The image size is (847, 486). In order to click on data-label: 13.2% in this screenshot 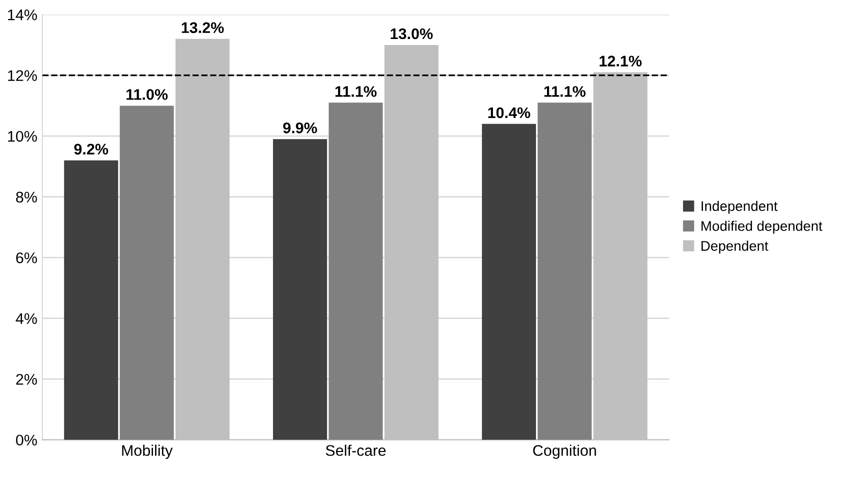, I will do `click(203, 28)`.